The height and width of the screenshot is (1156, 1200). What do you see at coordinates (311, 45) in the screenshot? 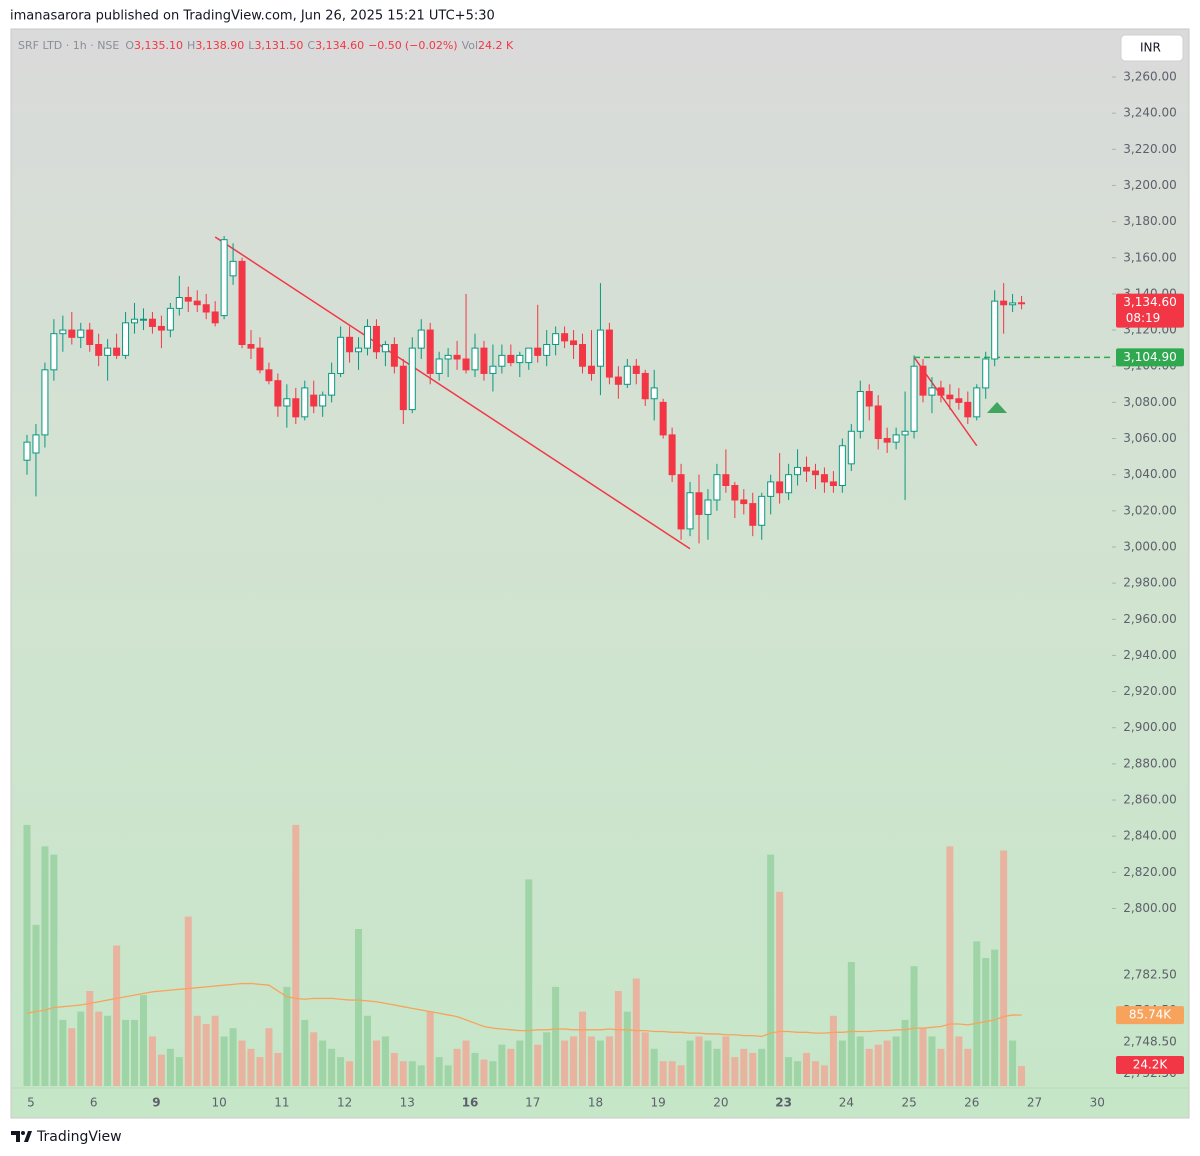
I see `legend-key: C` at bounding box center [311, 45].